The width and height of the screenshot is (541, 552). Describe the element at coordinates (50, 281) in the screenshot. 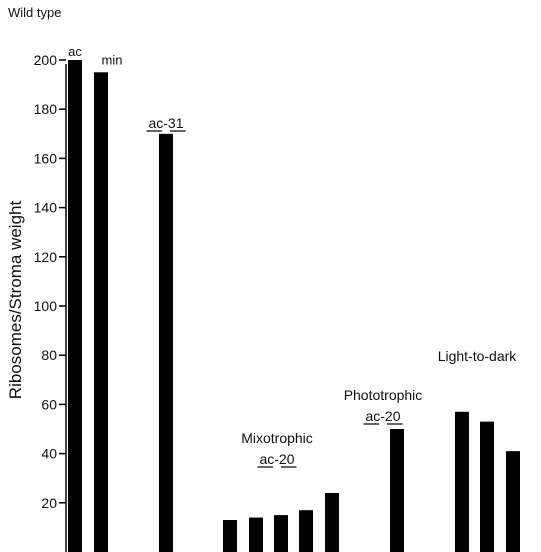

I see `y-axis-ticks: 20 40 60 80 100 120 140 160 180 200` at that location.